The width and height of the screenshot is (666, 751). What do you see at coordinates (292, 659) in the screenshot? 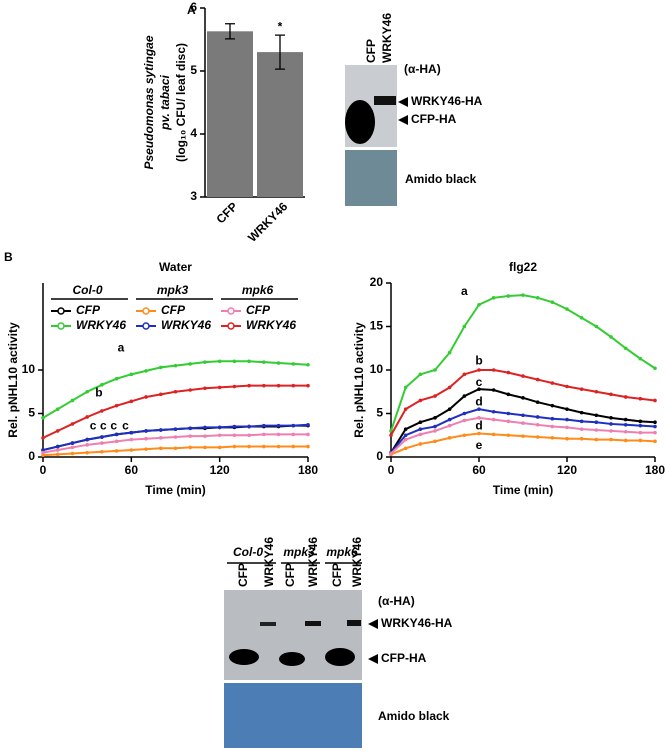
I see `blot-band` at bounding box center [292, 659].